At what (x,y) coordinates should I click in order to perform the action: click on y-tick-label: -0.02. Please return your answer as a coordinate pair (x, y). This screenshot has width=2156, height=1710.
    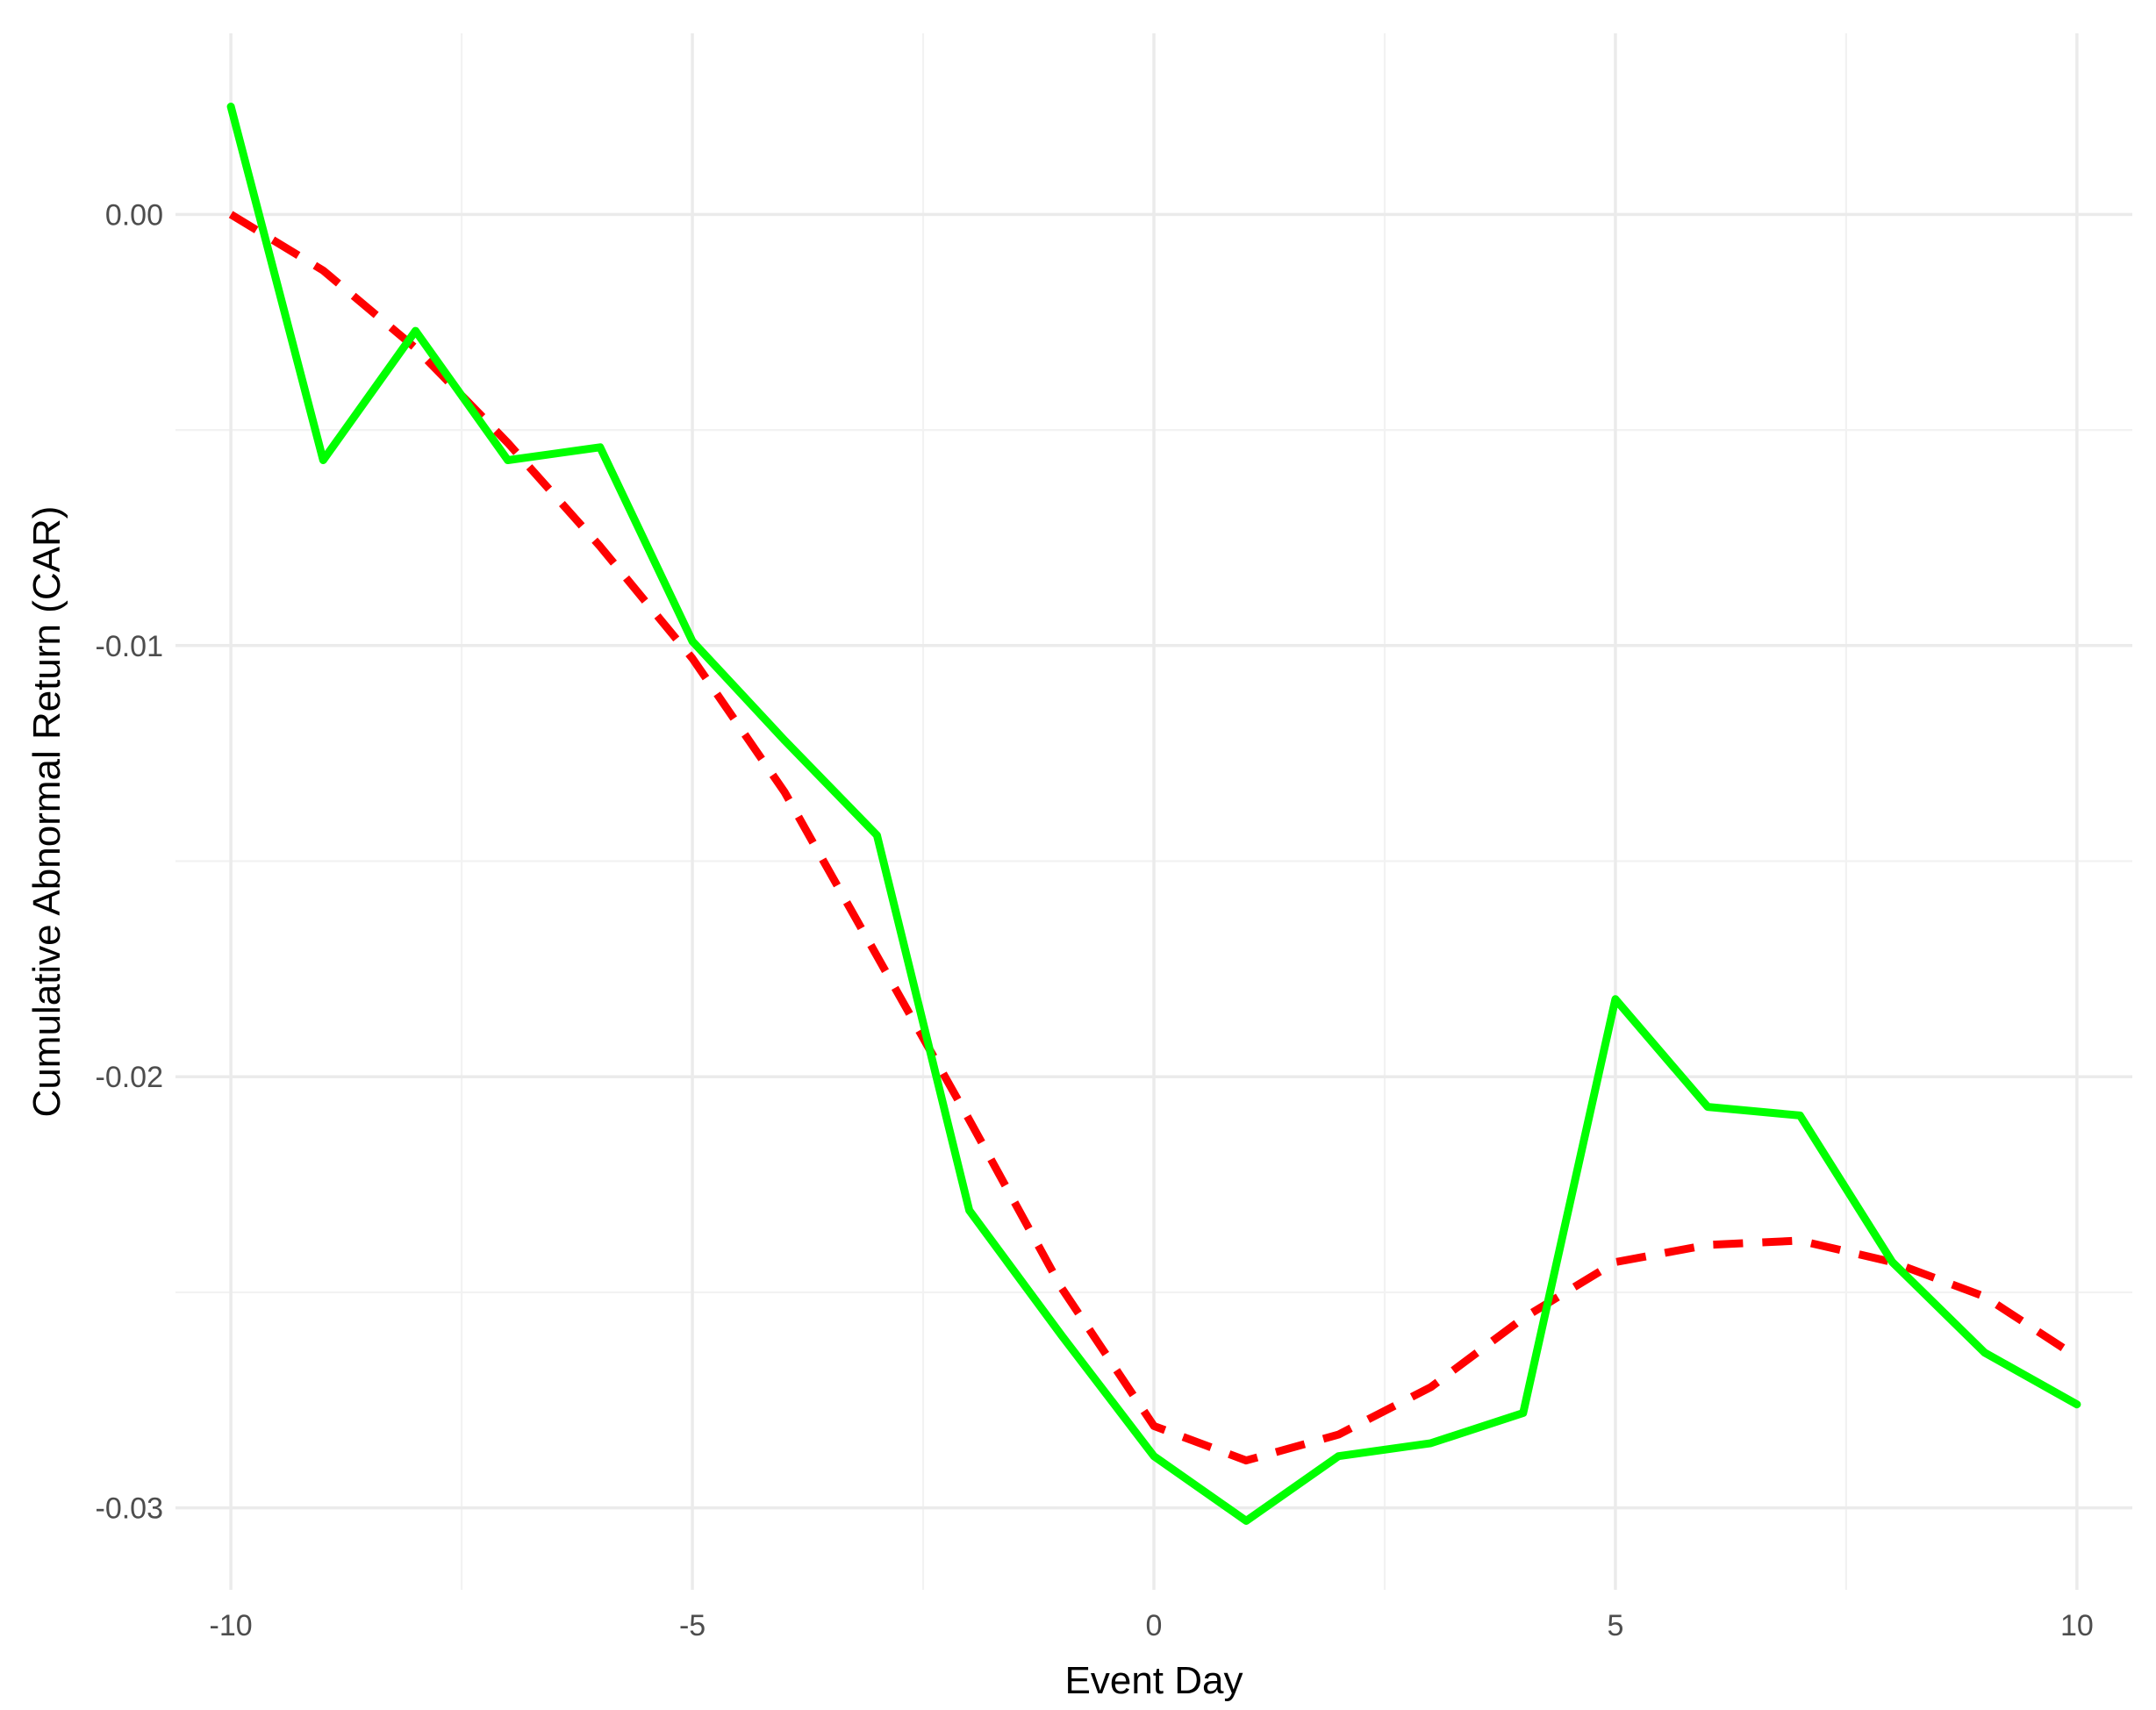
    Looking at the image, I should click on (130, 1078).